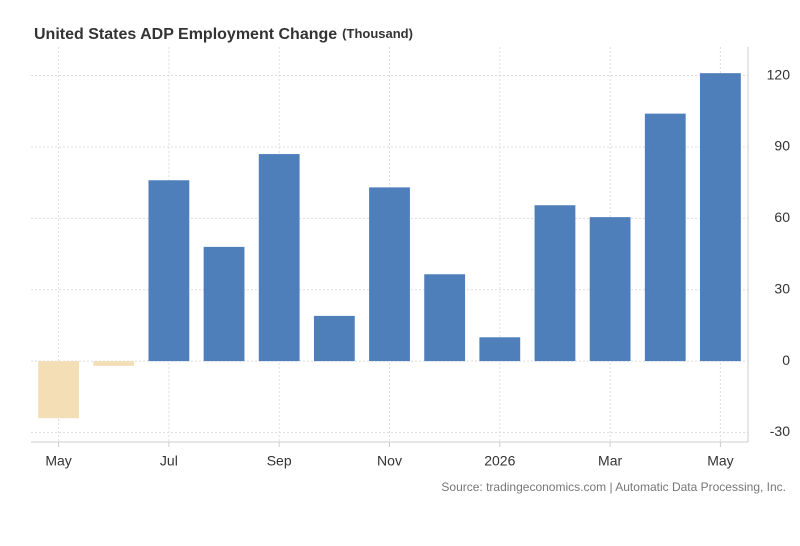 The height and width of the screenshot is (546, 800). Describe the element at coordinates (169, 461) in the screenshot. I see `x-tick-label: Jul` at that location.